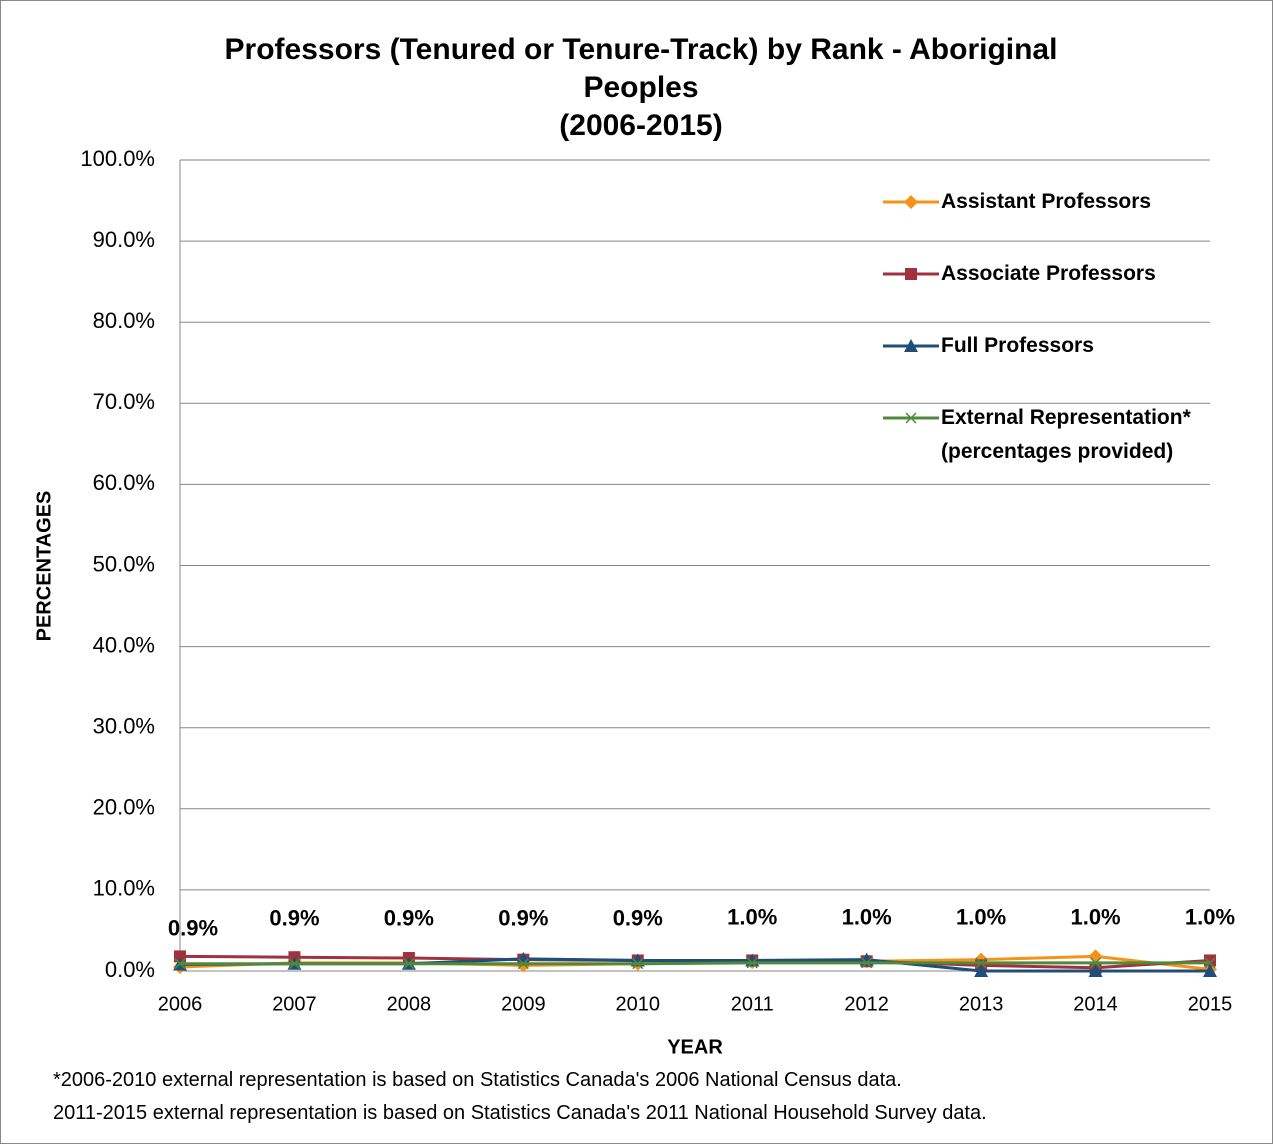  What do you see at coordinates (1210, 1004) in the screenshot?
I see `x-tick-label: 2015` at bounding box center [1210, 1004].